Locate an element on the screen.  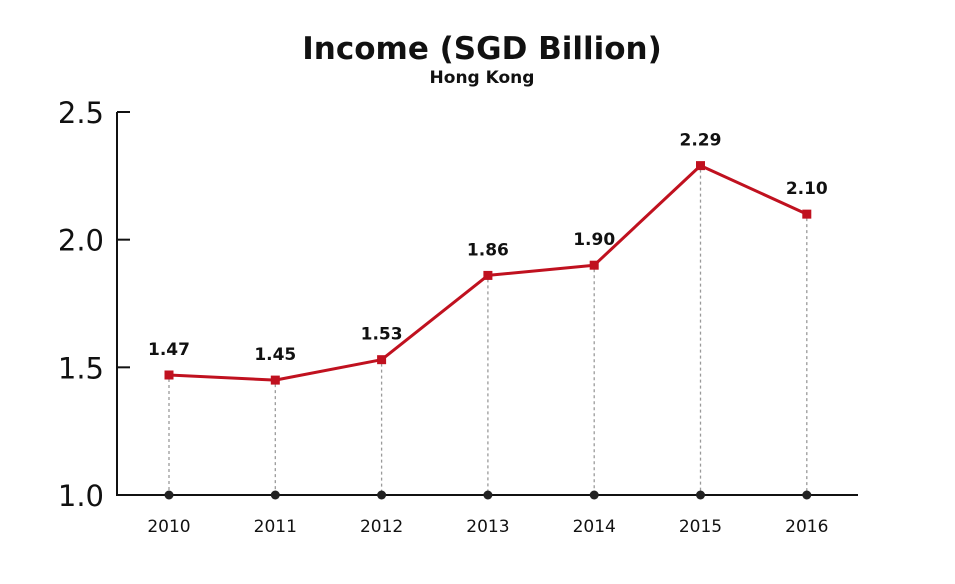
x-tick-label: 2010 is located at coordinates (168, 527).